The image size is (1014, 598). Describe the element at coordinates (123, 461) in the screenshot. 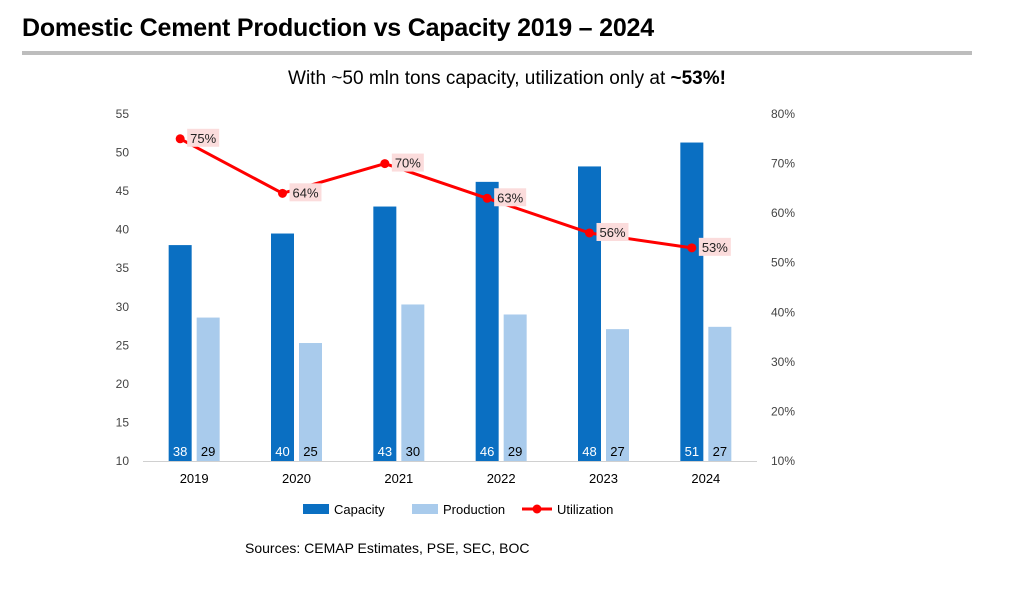

I see `y-left-tick-label: 10` at that location.